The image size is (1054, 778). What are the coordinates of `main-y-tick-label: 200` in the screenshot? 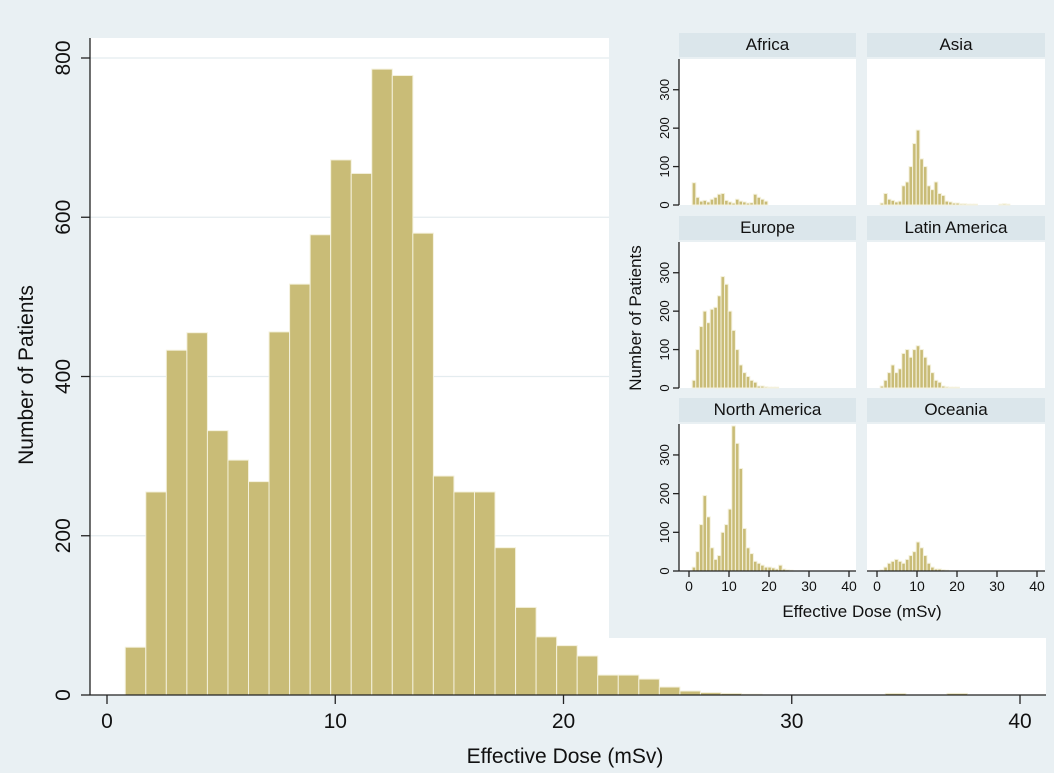 It's located at (63, 535).